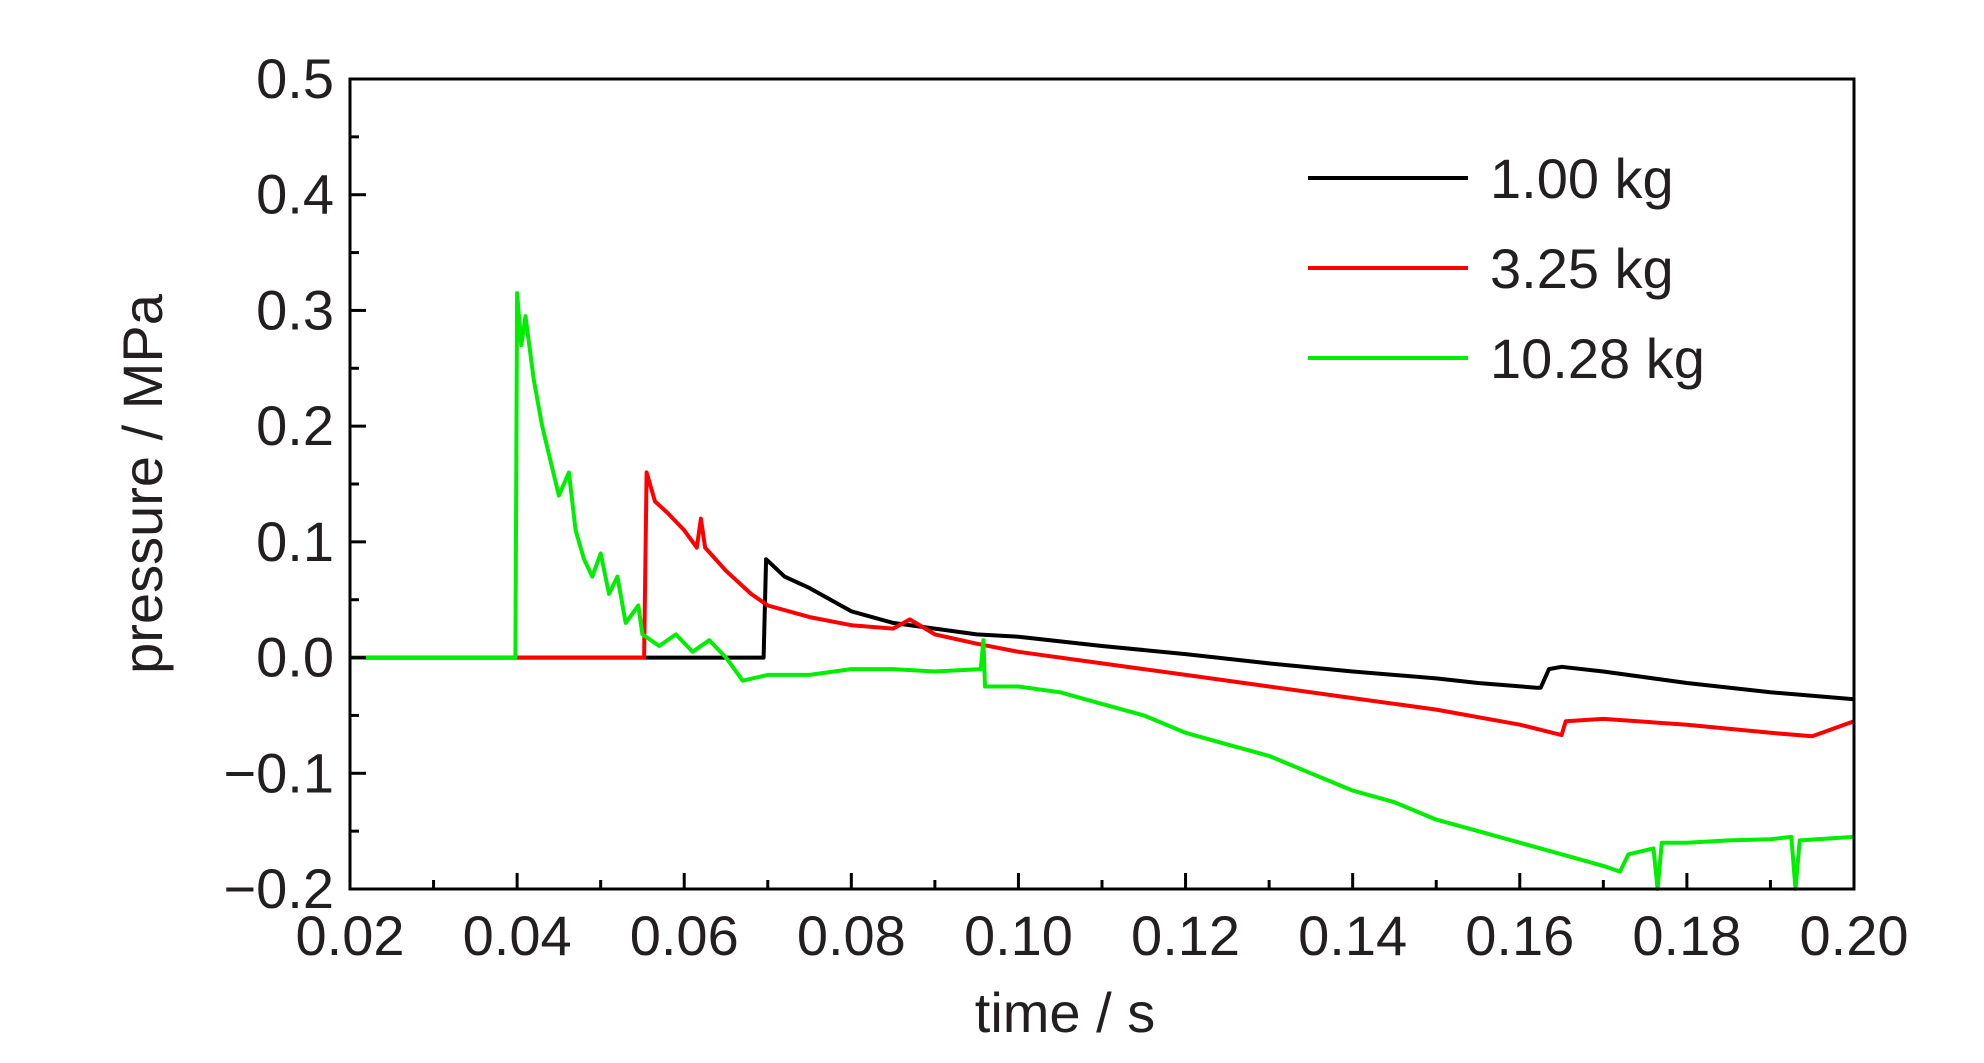 Image resolution: width=1984 pixels, height=1063 pixels. I want to click on legend: 1.00 kg 3.25 kg 10.28 kg, so click(1506, 268).